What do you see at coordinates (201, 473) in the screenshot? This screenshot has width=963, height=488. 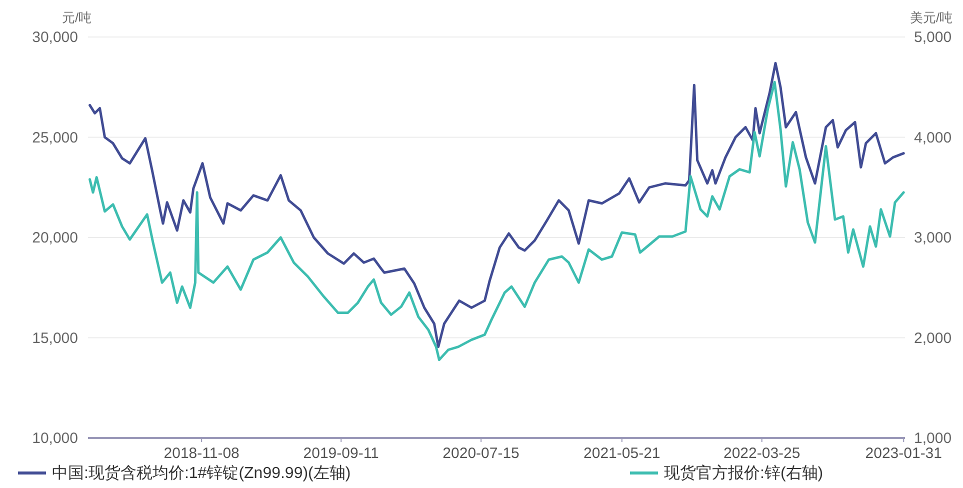 I see `legend-label: 中国:现货含税均价:1#锌锭(Zn99.99)(左轴)` at bounding box center [201, 473].